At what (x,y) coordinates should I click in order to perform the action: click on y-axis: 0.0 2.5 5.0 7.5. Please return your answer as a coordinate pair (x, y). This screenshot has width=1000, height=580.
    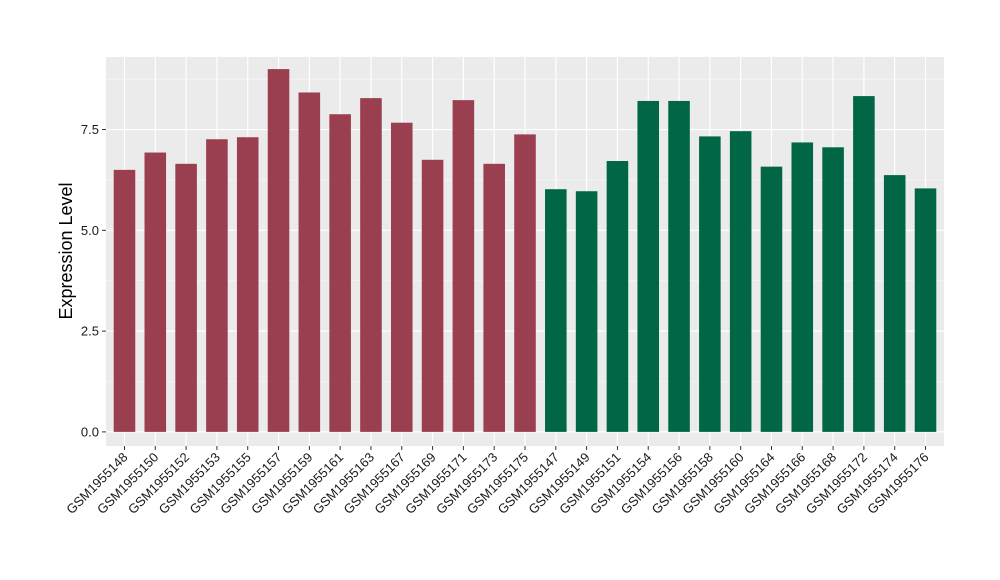
    Looking at the image, I should click on (93, 280).